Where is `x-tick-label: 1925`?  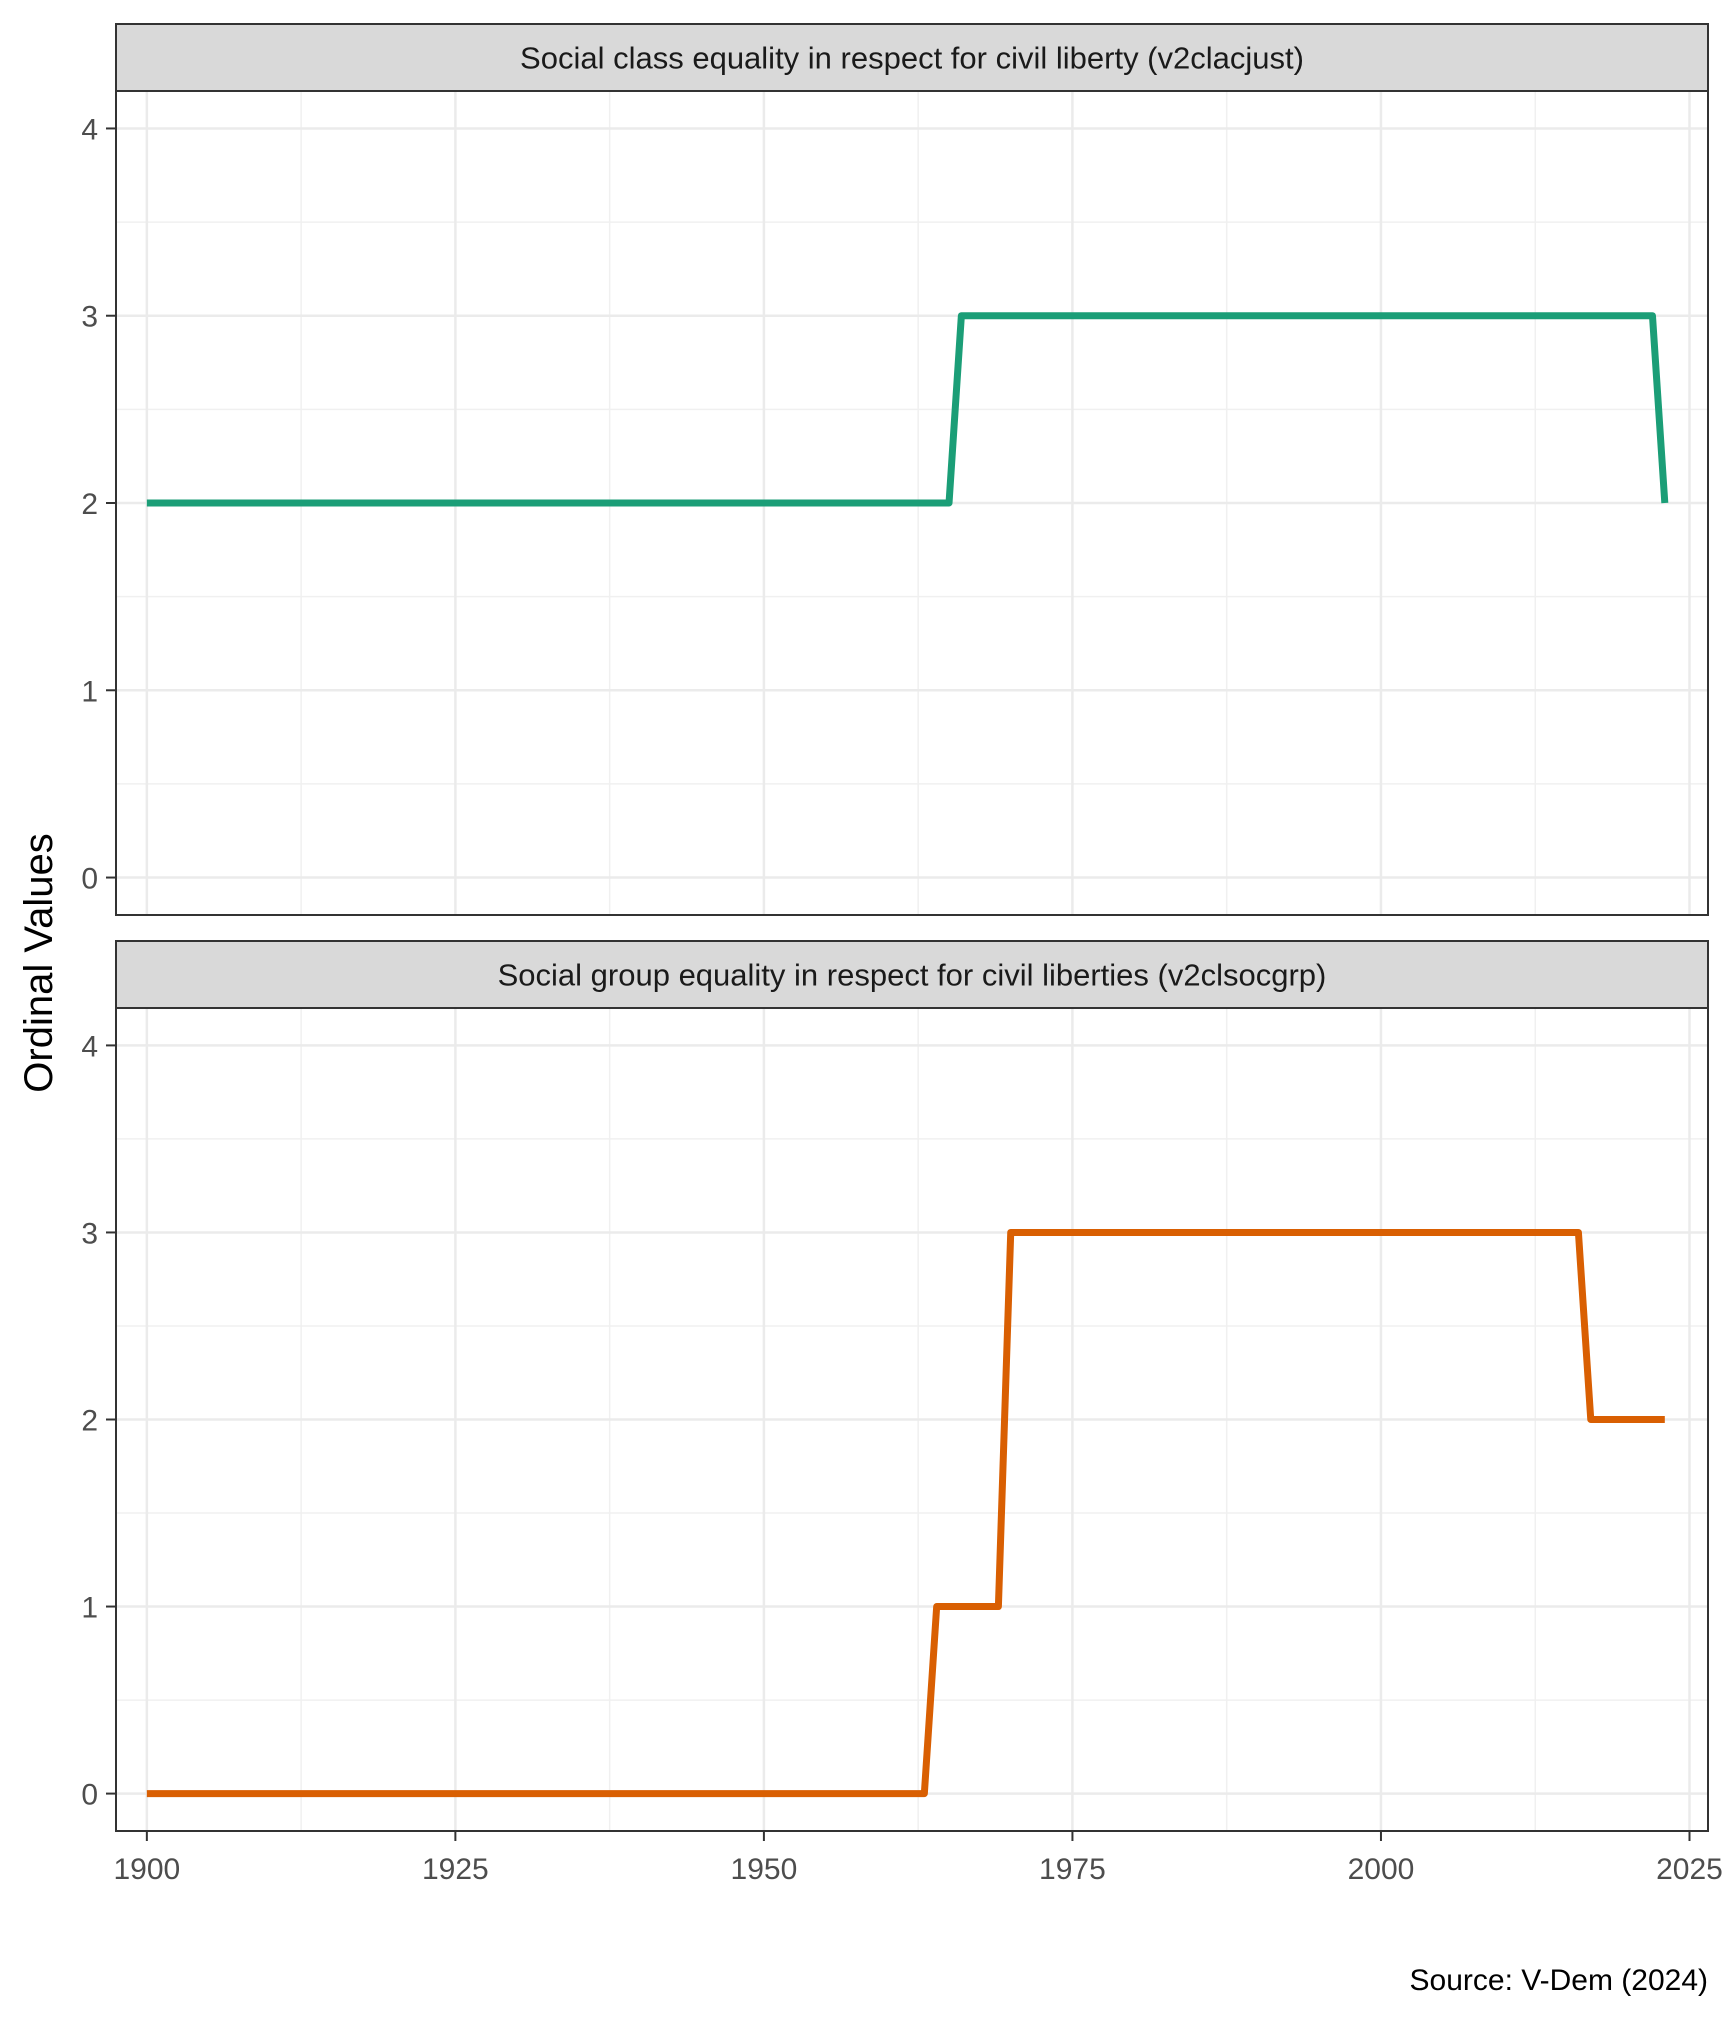
x-tick-label: 1925 is located at coordinates (455, 1869).